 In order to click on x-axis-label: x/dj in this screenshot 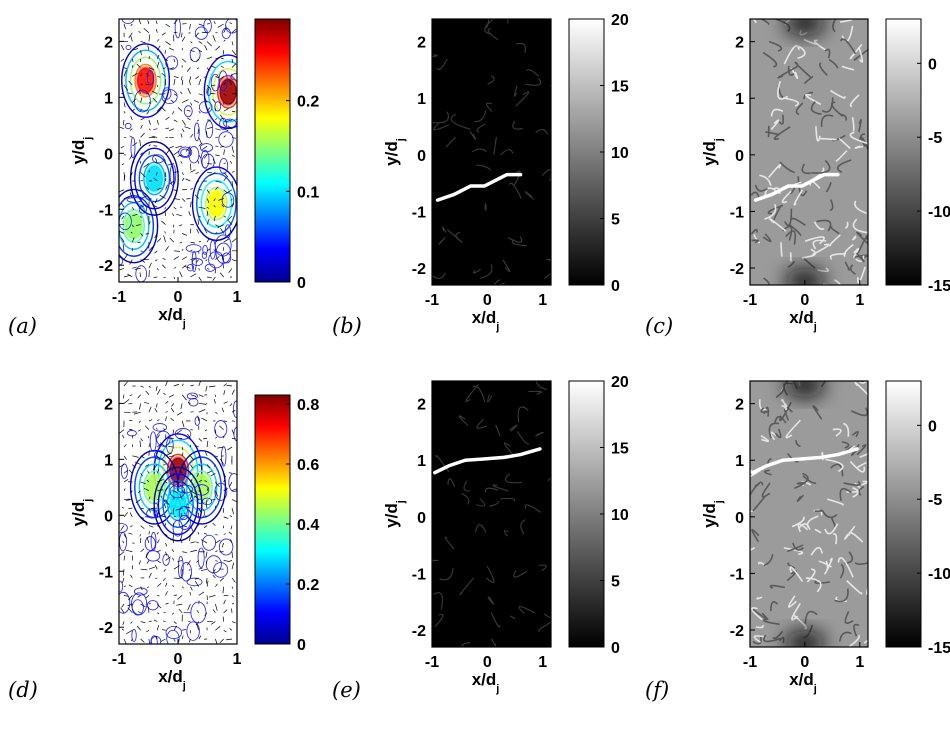, I will do `click(172, 317)`.